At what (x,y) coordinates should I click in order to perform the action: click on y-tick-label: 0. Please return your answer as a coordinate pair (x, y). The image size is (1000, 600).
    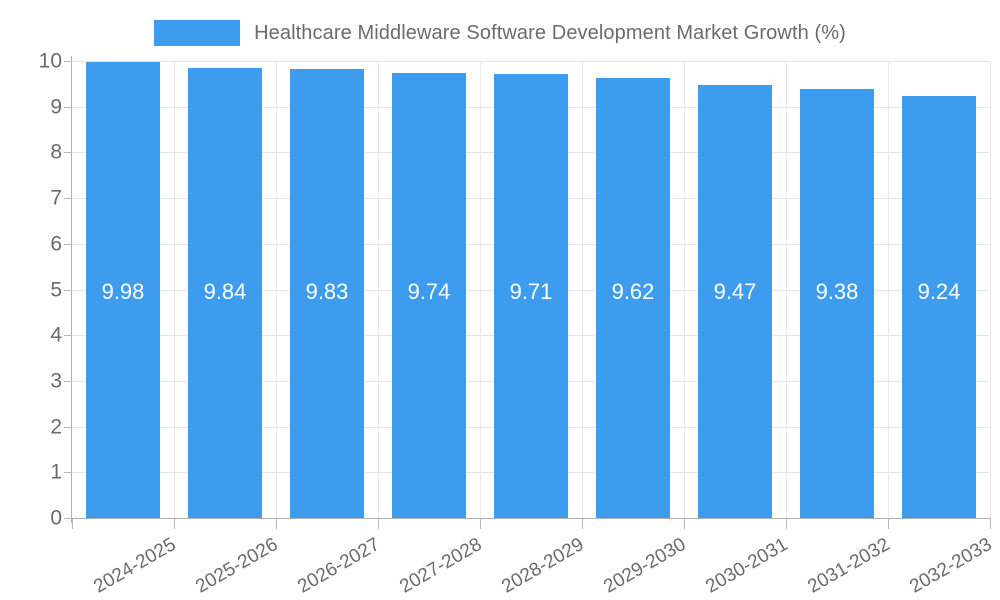
    Looking at the image, I should click on (56, 518).